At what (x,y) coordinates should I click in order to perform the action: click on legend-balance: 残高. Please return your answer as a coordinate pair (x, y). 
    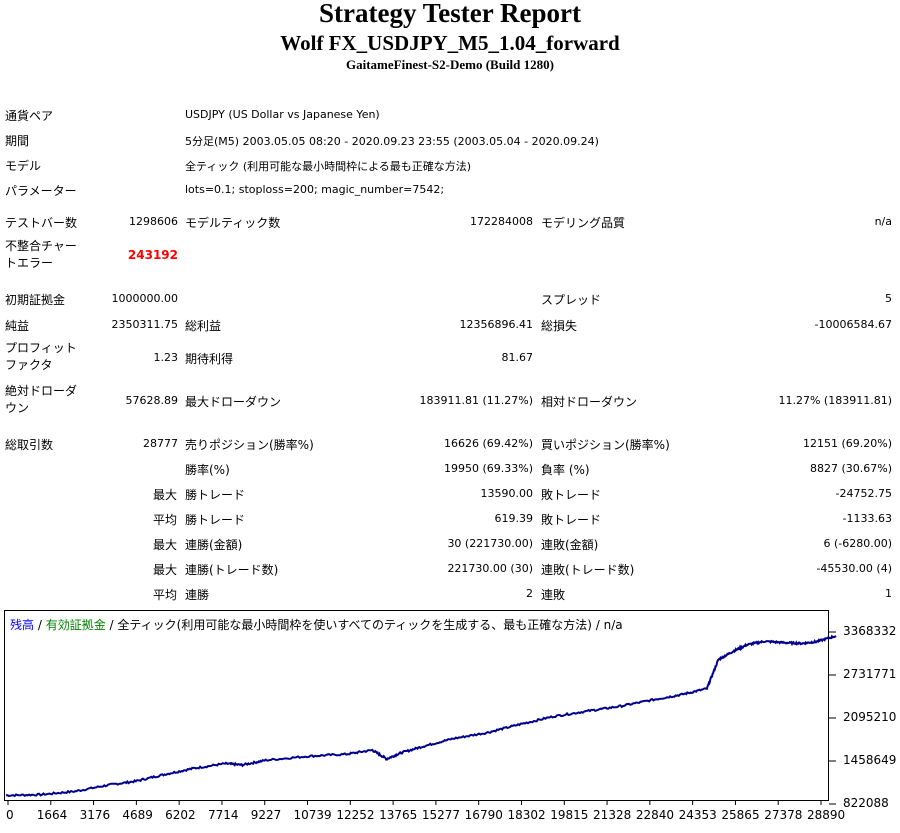
    Looking at the image, I should click on (22, 625).